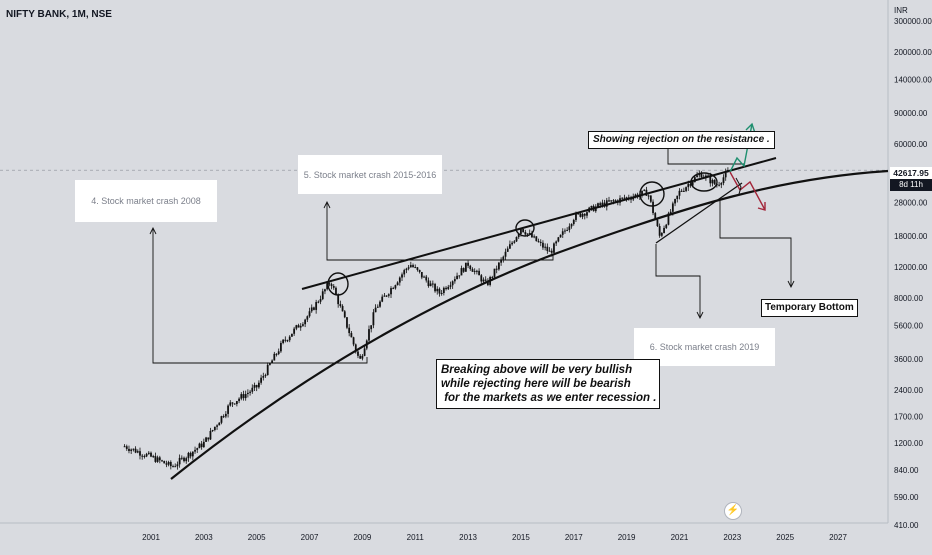  Describe the element at coordinates (705, 156) in the screenshot. I see `rejection-leader` at that location.